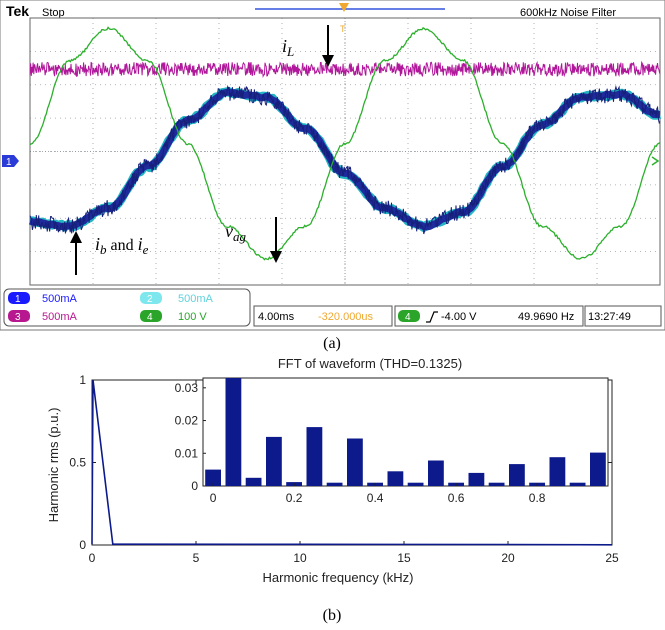  What do you see at coordinates (612, 558) in the screenshot?
I see `x-tick-label: 25` at bounding box center [612, 558].